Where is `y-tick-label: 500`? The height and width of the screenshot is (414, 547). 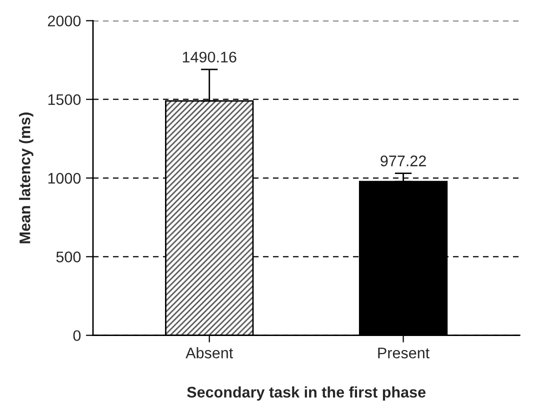
y-tick-label: 500 is located at coordinates (68, 257).